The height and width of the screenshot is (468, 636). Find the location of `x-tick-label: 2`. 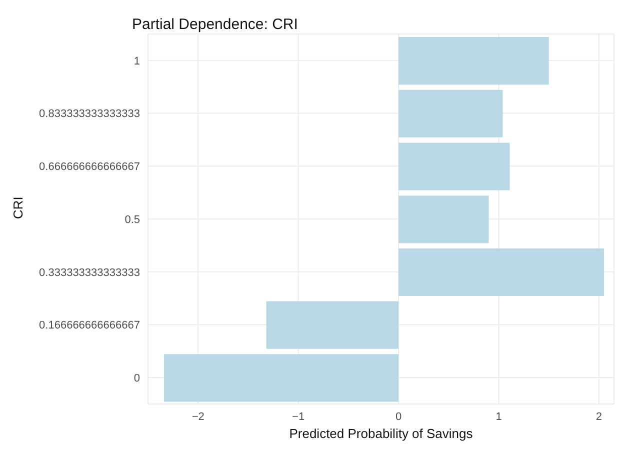

x-tick-label: 2 is located at coordinates (599, 416).